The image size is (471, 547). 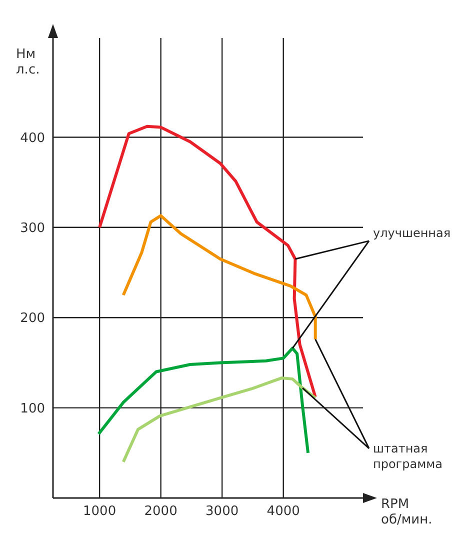 I want to click on annotation: штатная программа, so click(x=408, y=456).